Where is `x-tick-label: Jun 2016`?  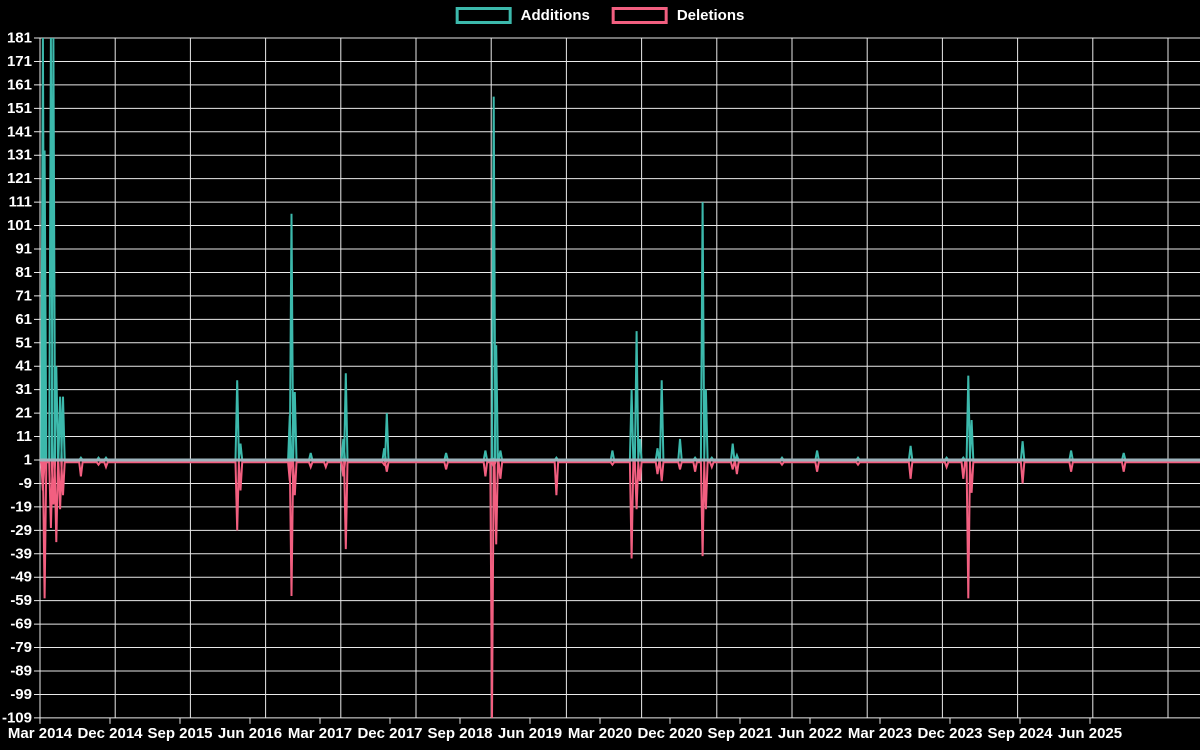
x-tick-label: Jun 2016 is located at coordinates (250, 733).